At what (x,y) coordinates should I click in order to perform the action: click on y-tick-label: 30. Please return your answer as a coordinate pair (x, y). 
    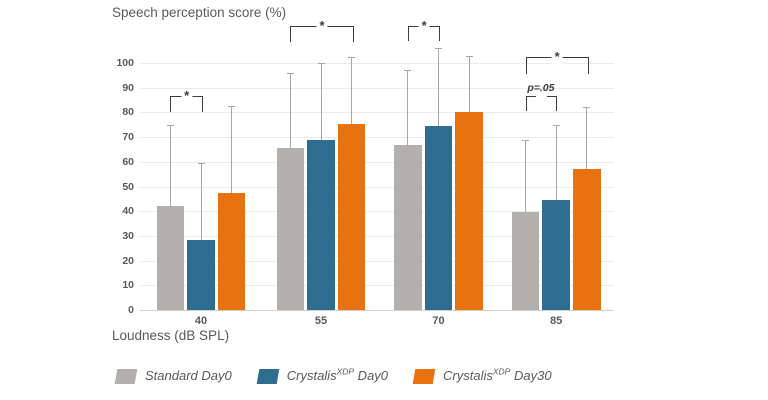
    Looking at the image, I should click on (128, 235).